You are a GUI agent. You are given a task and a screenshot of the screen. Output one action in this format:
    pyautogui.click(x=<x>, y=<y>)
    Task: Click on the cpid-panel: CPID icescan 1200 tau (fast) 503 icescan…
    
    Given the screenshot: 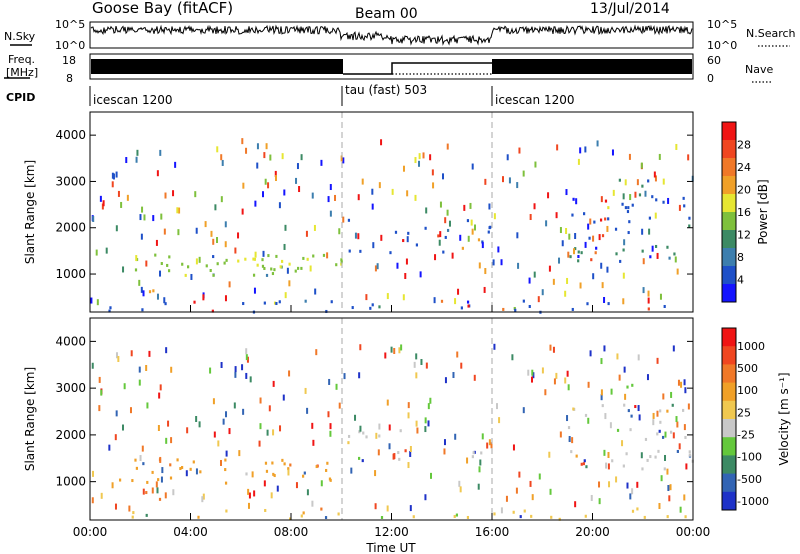 What is the action you would take?
    pyautogui.click(x=290, y=95)
    